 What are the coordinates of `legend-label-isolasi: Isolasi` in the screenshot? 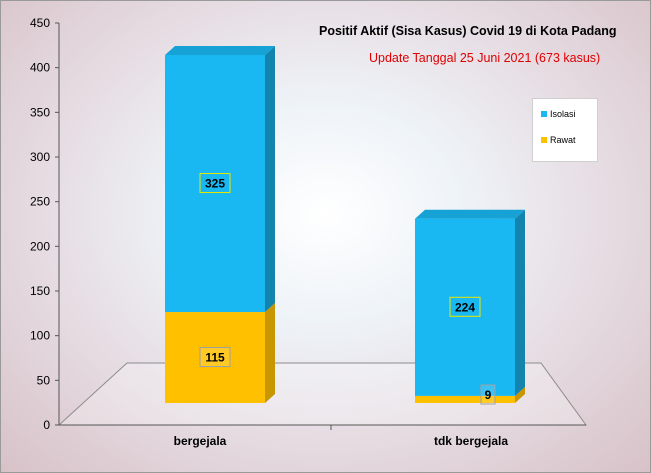 It's located at (563, 114).